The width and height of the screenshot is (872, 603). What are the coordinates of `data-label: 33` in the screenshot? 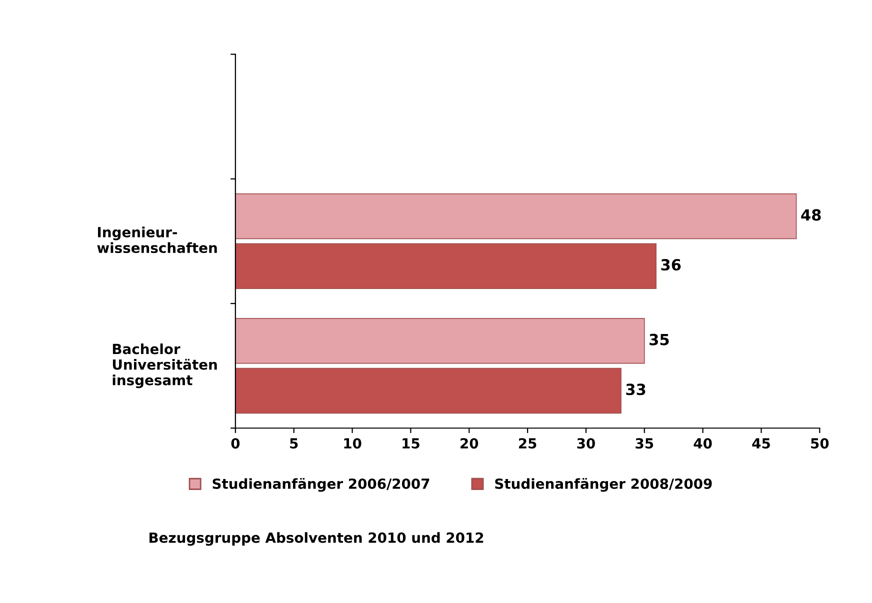 It's located at (636, 390).